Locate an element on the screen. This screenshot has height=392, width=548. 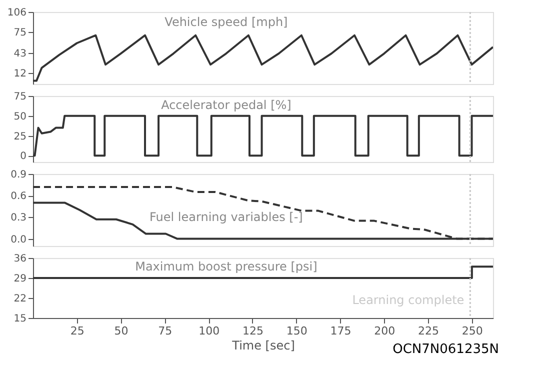
y-tick-label: 29 is located at coordinates (20, 279).